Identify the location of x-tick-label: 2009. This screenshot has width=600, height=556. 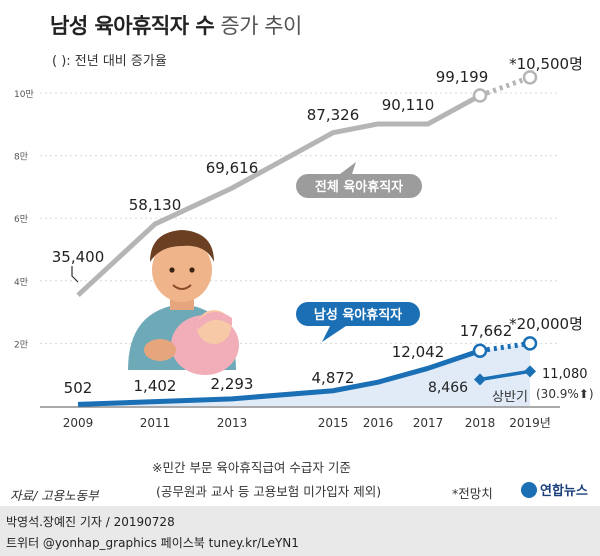
(78, 423).